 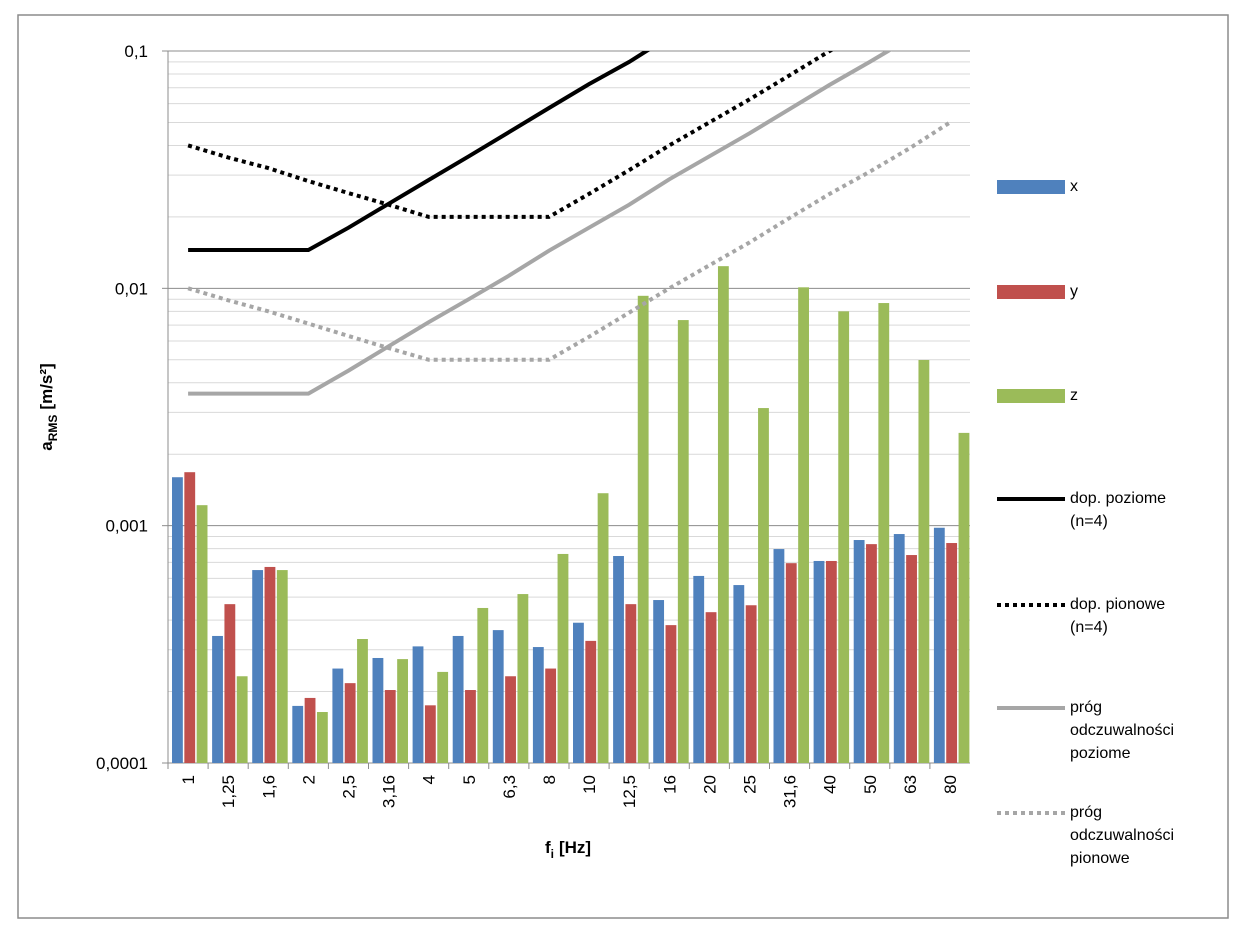 What do you see at coordinates (136, 51) in the screenshot?
I see `y-tick-label: 0,1` at bounding box center [136, 51].